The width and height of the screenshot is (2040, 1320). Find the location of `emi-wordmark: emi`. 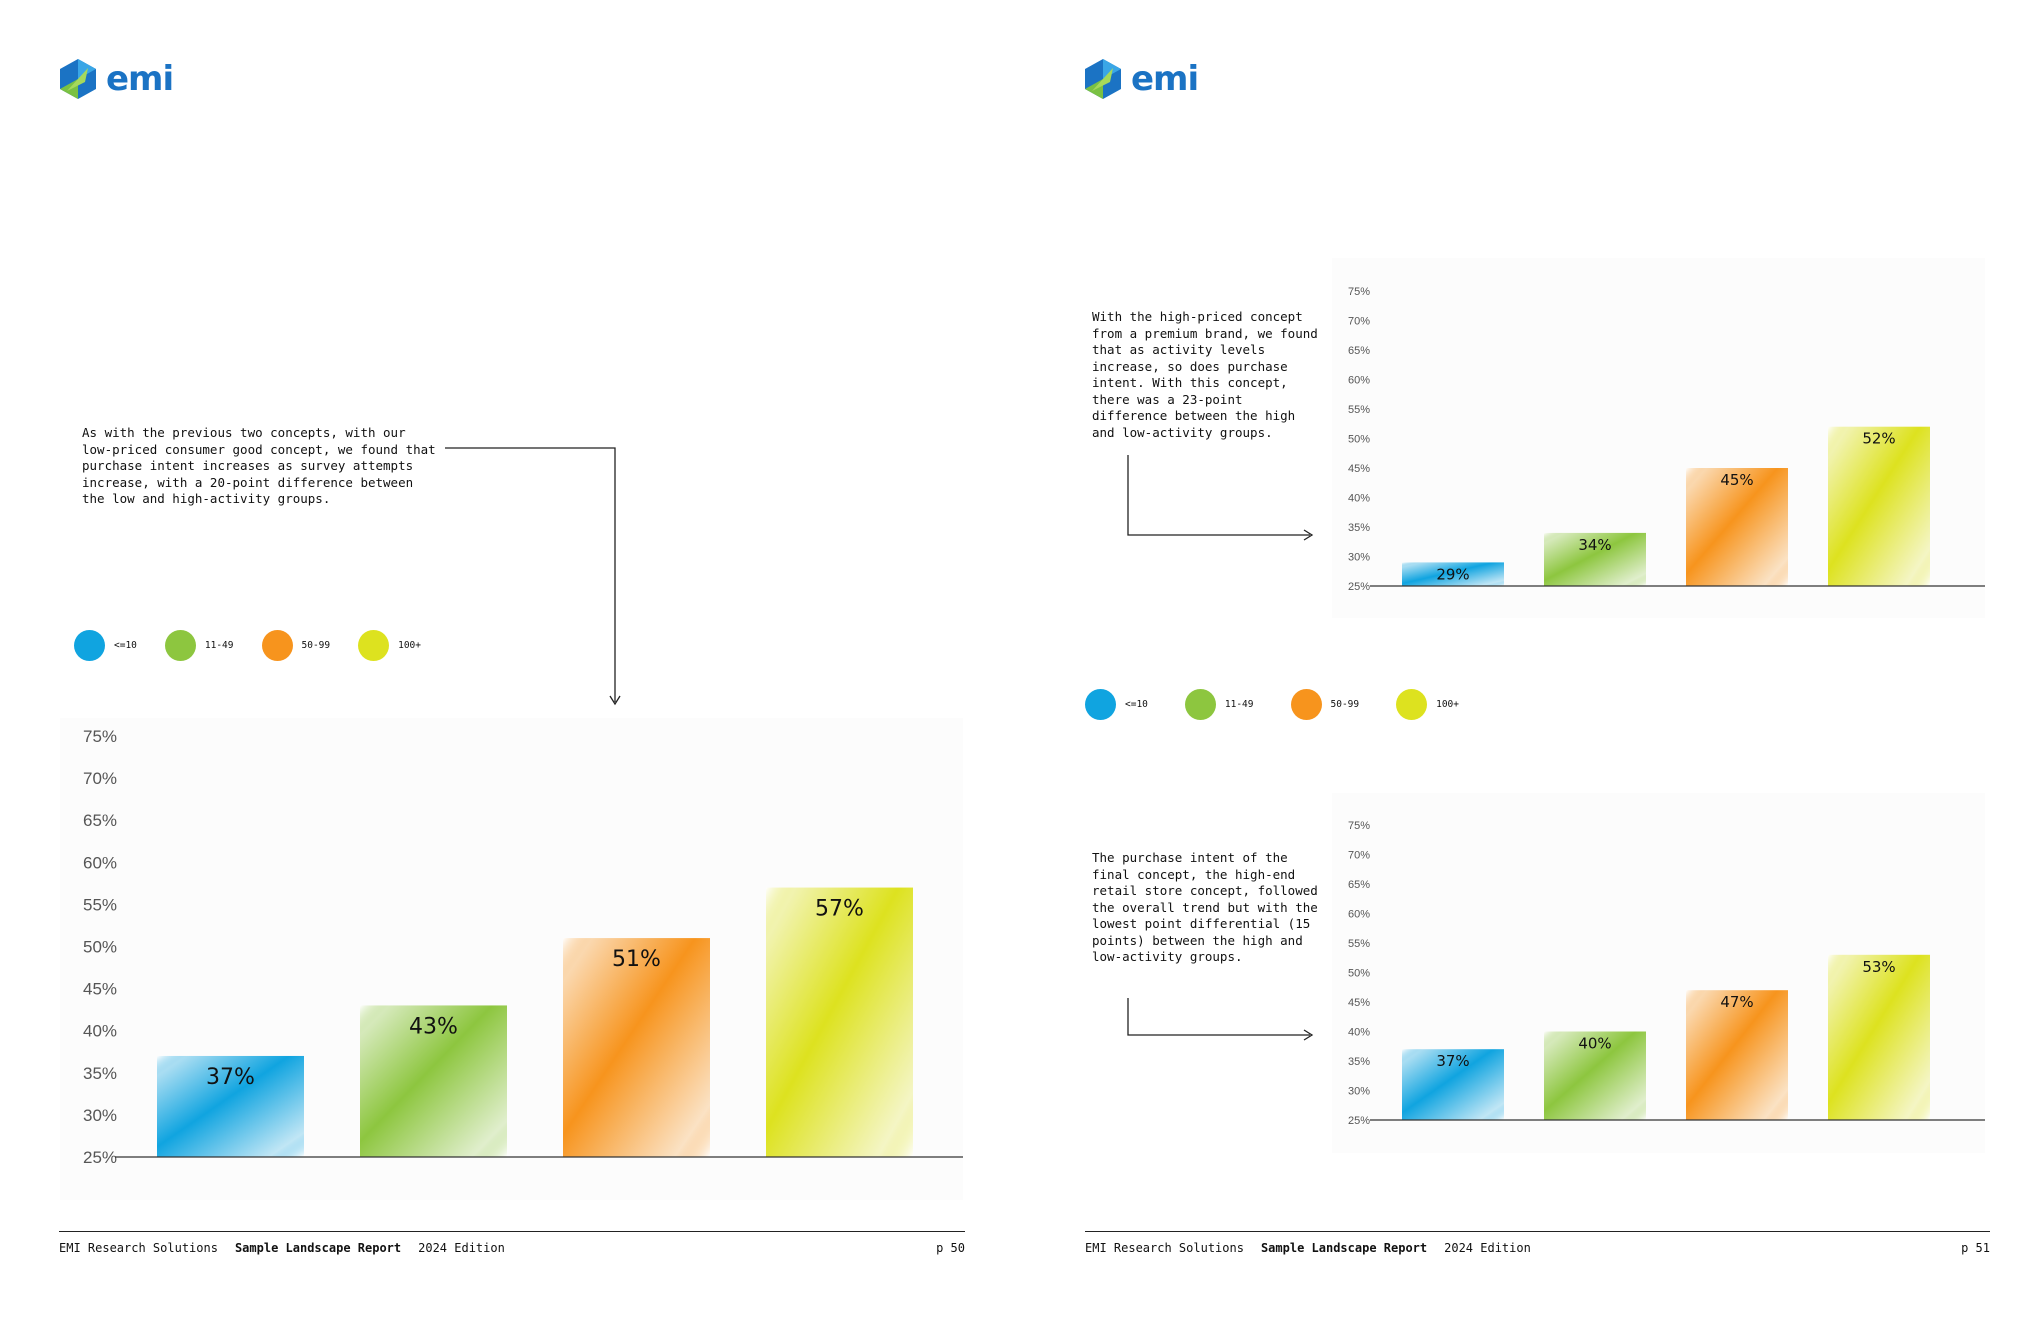

emi-wordmark: emi is located at coordinates (1165, 79).